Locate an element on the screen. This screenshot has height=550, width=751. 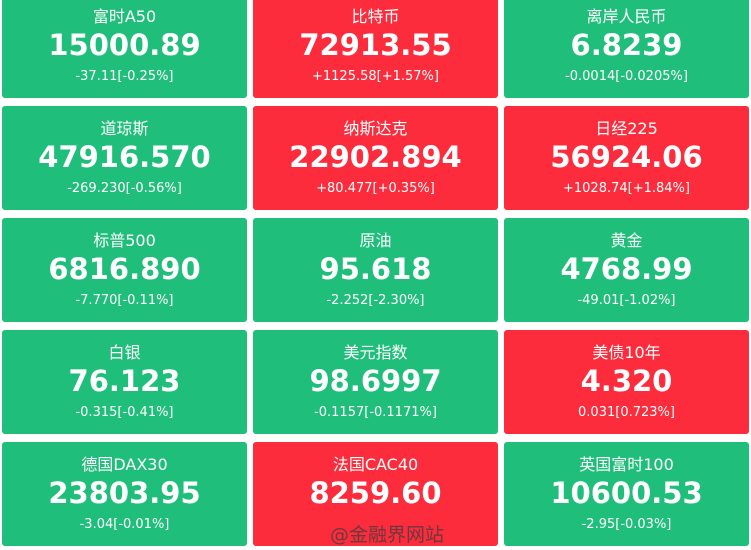
market-price: 47916.570 is located at coordinates (124, 157).